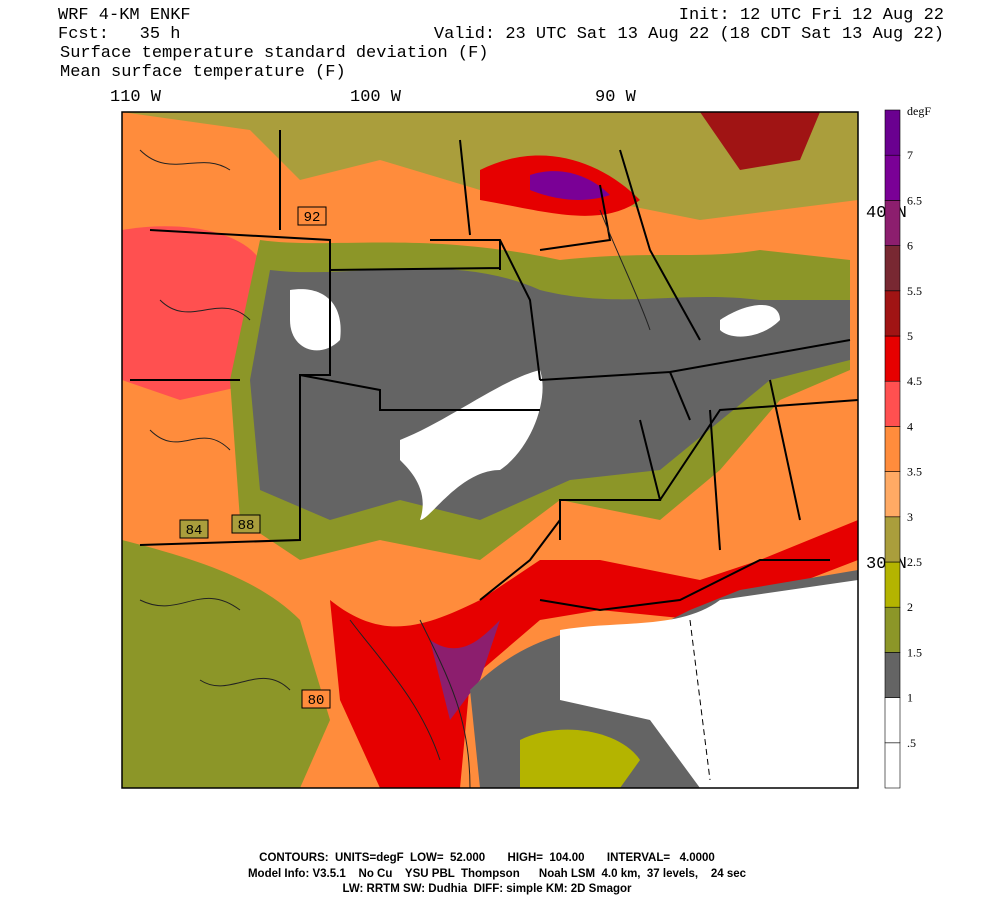 The height and width of the screenshot is (900, 1000). What do you see at coordinates (910, 426) in the screenshot?
I see `colorbar-label: 4` at bounding box center [910, 426].